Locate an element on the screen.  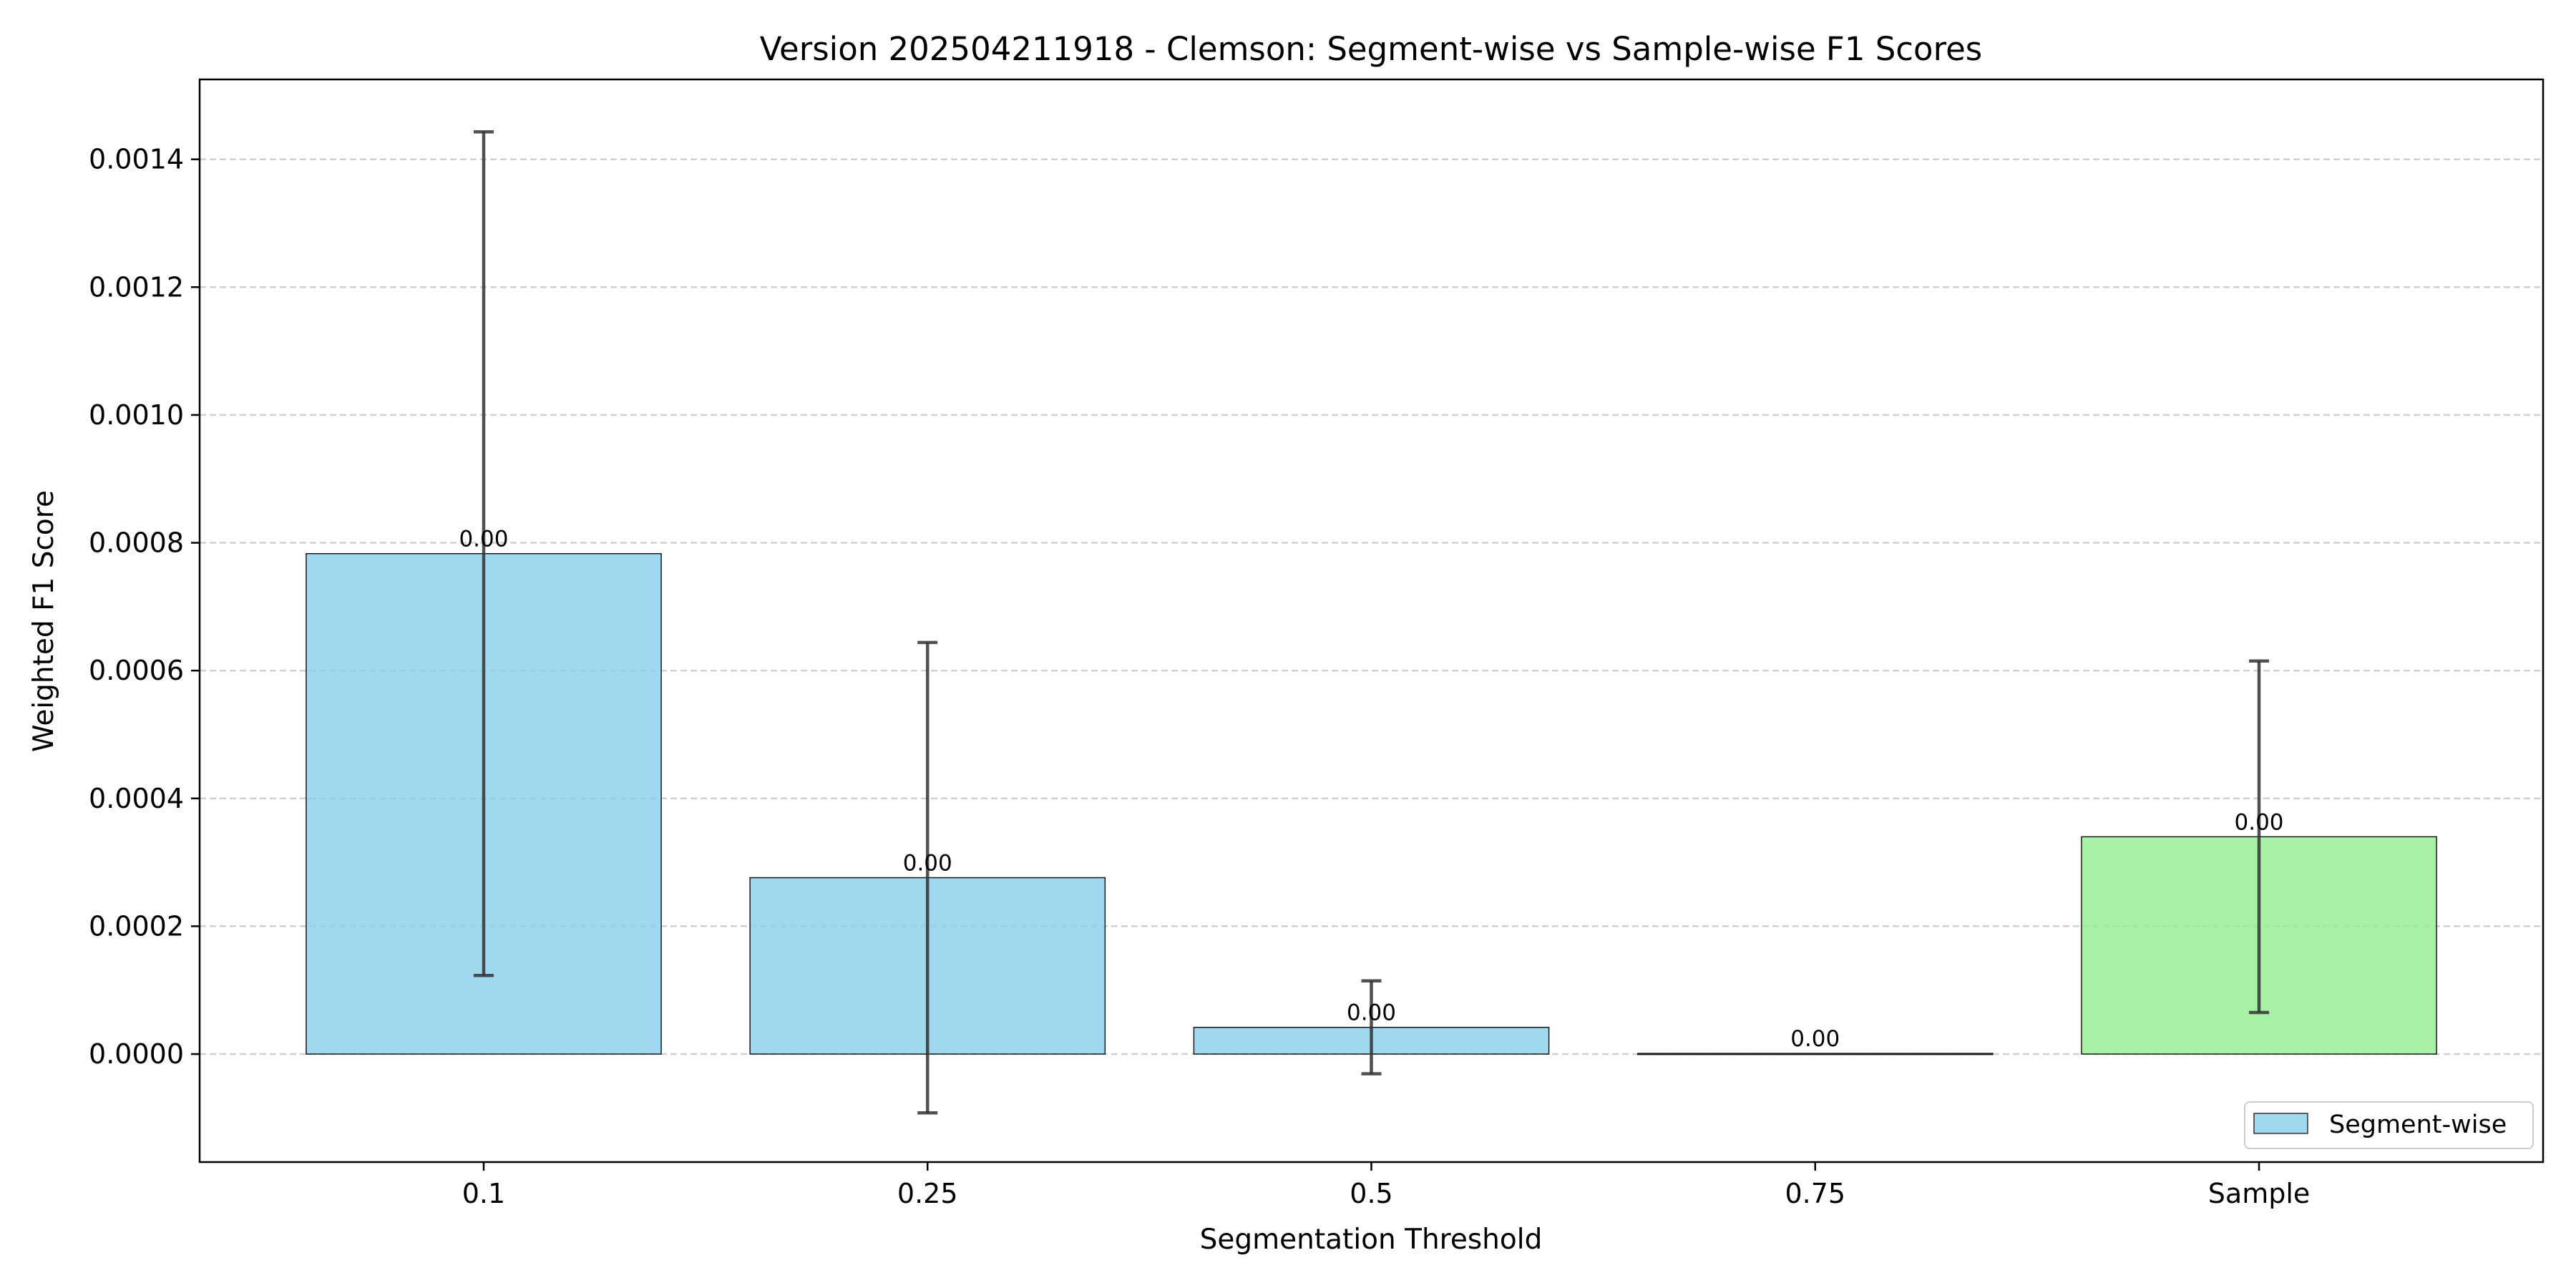
x-axis-ticks: 0.1 0.25 0.5 0.75 Sample is located at coordinates (1386, 1185).